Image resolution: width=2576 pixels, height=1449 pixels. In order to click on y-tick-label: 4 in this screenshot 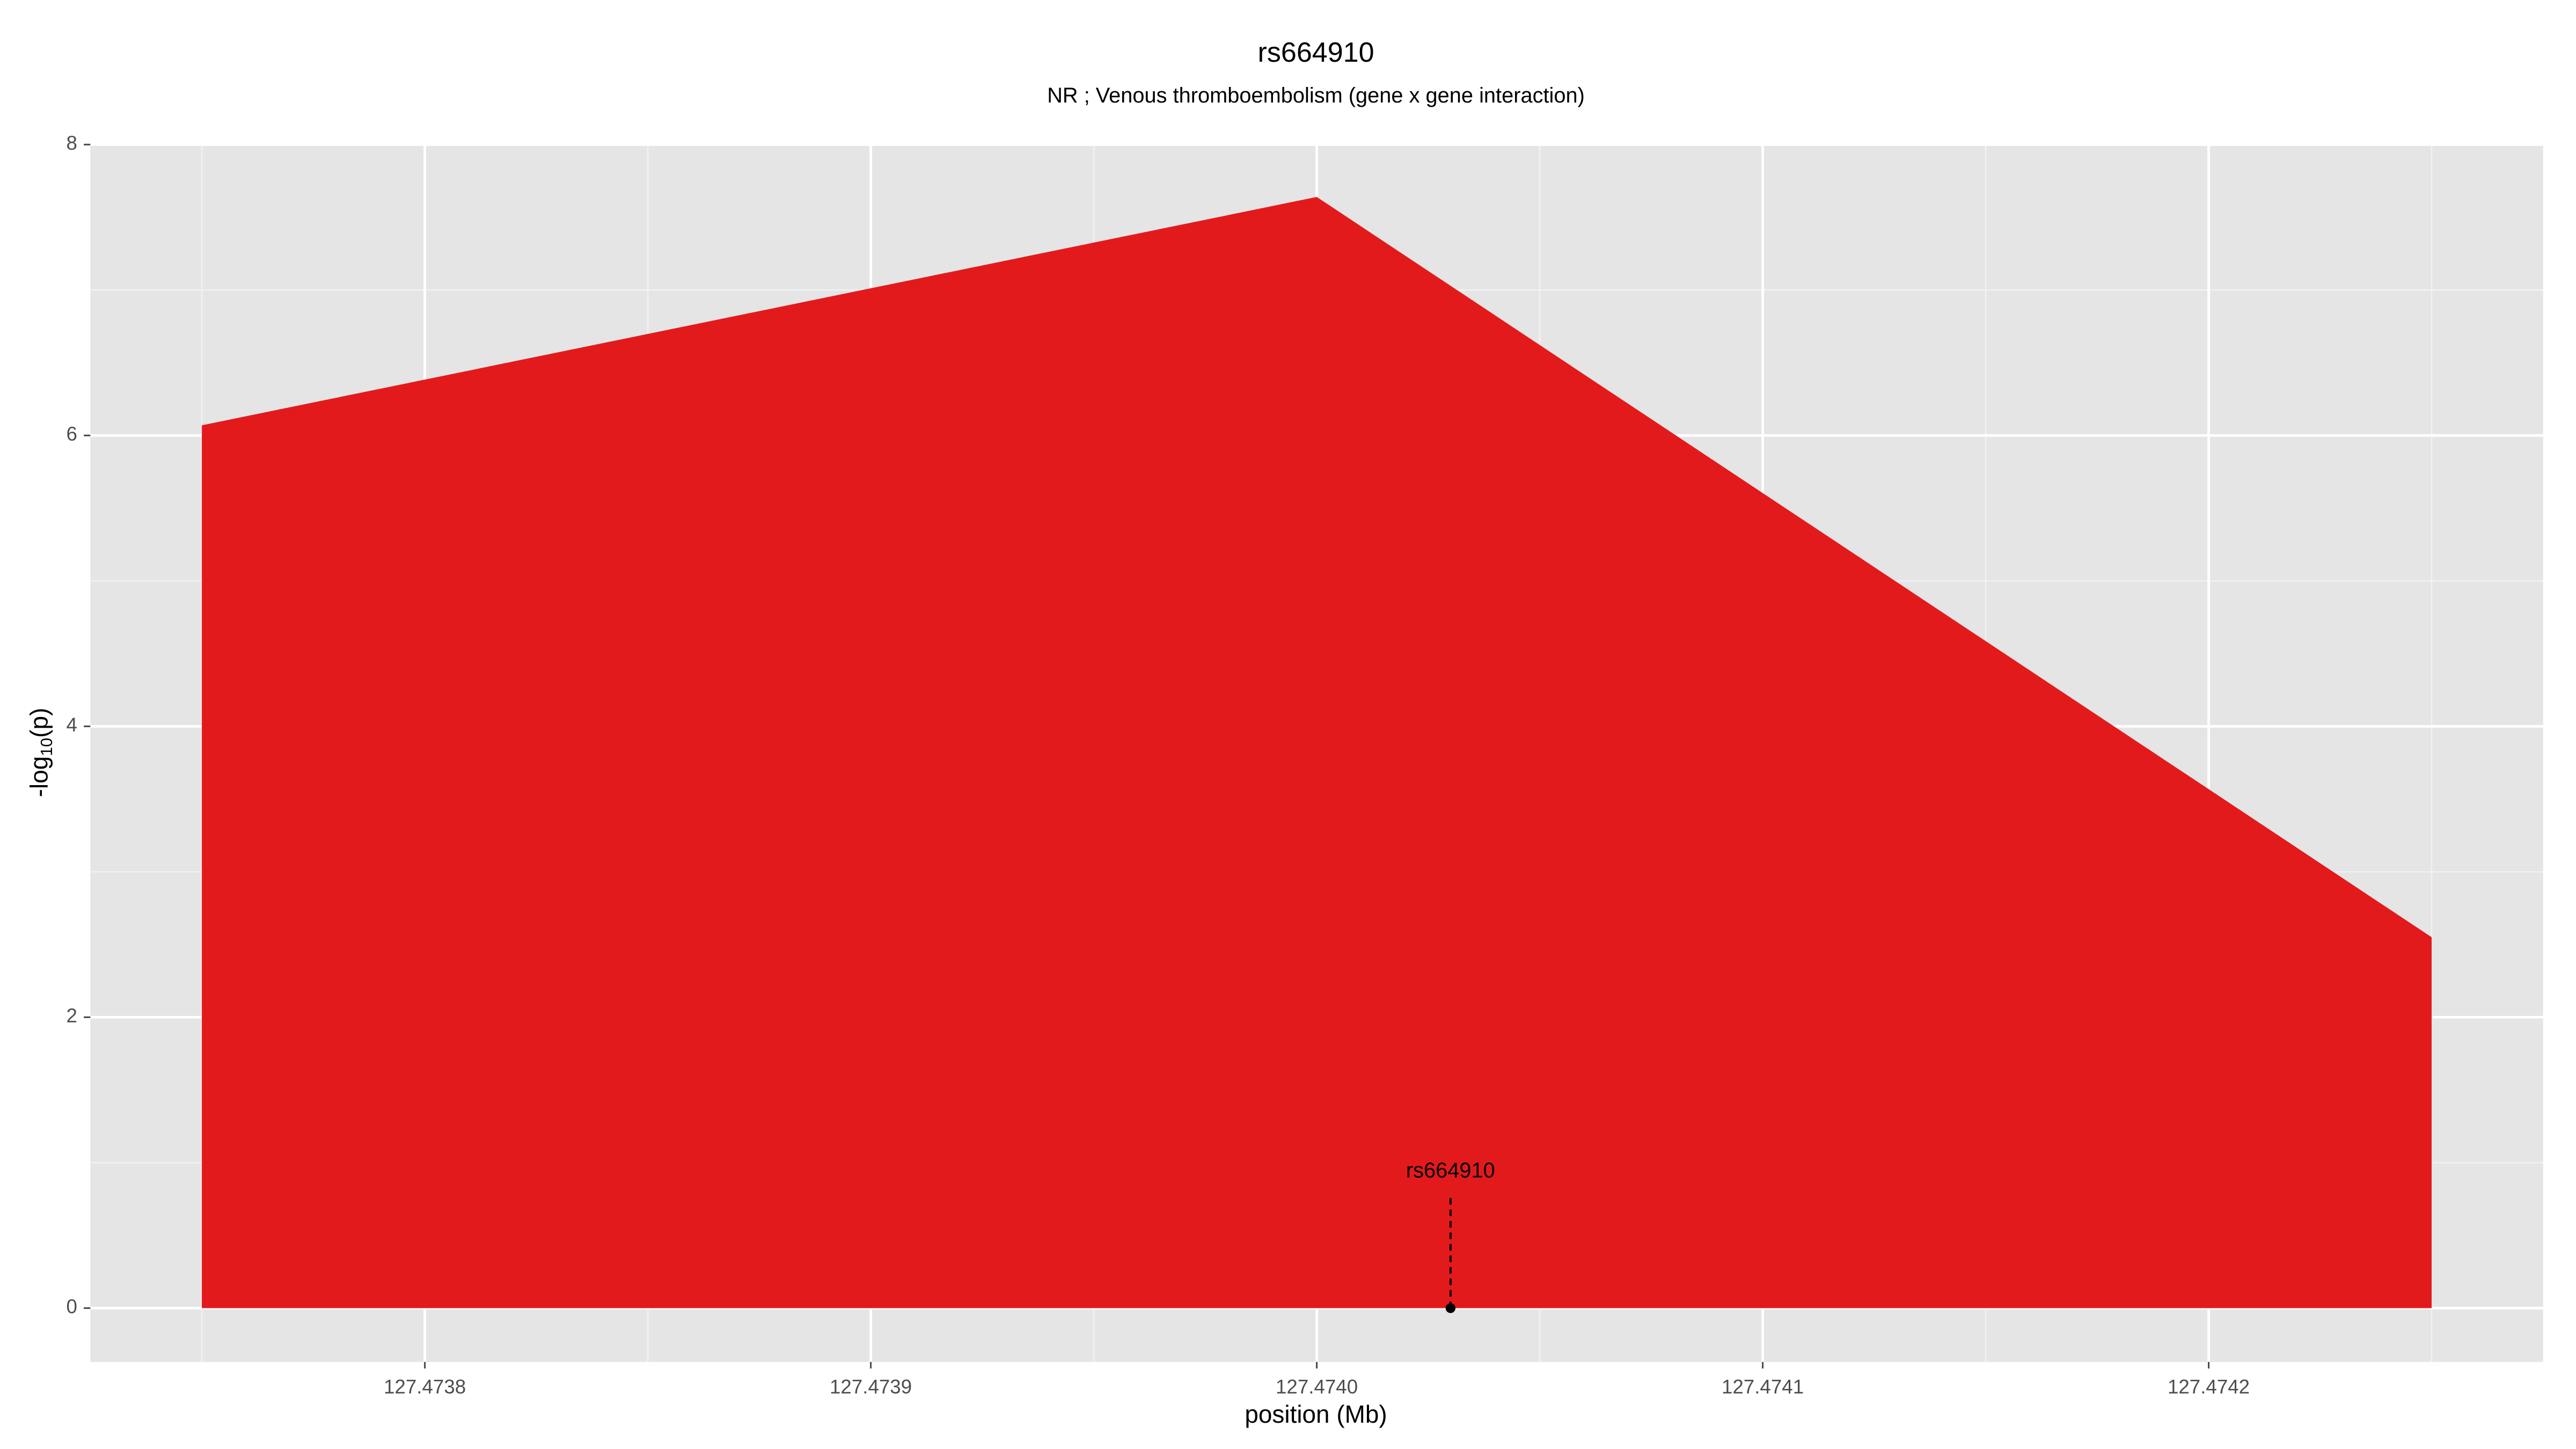, I will do `click(71, 725)`.